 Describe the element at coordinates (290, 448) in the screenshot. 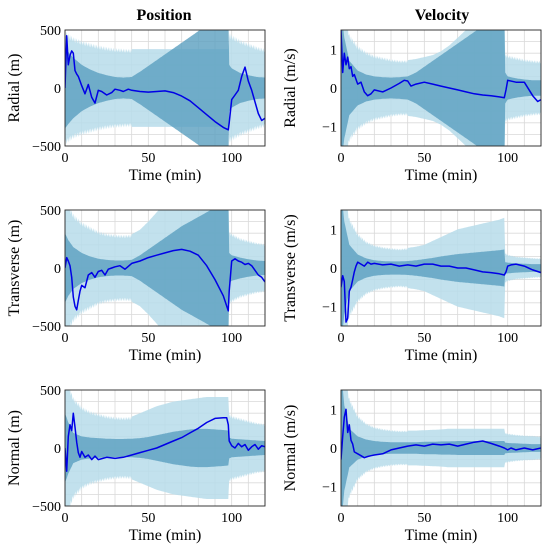

I see `y-axis-label: Normal (m/s)` at that location.